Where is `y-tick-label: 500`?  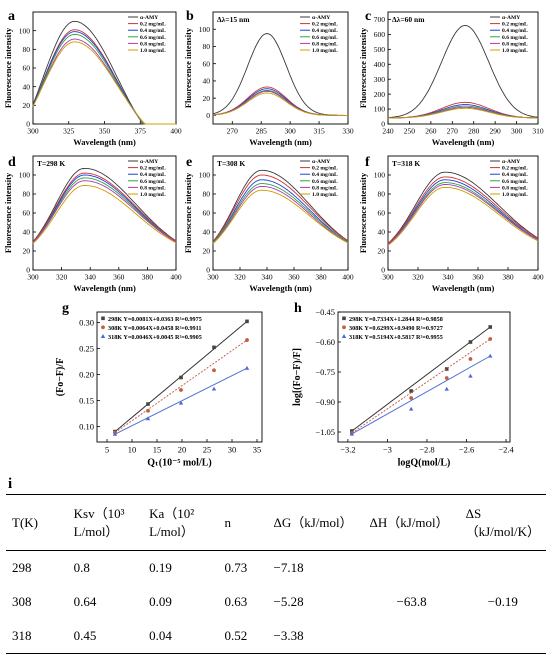
y-tick-label: 500 is located at coordinates (380, 49).